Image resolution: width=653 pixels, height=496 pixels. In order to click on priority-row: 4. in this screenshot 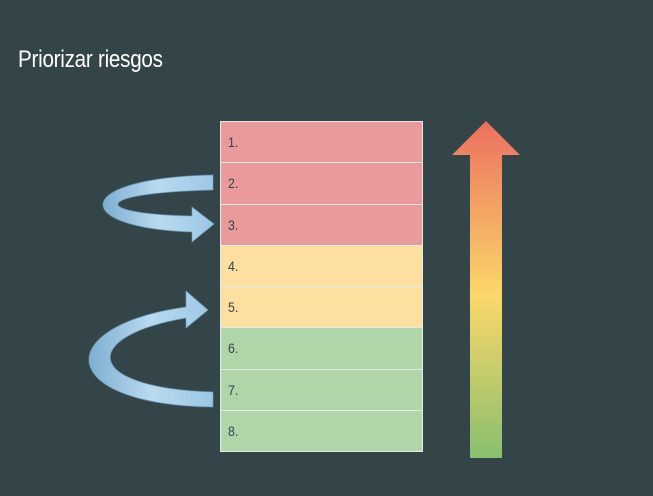, I will do `click(321, 265)`.